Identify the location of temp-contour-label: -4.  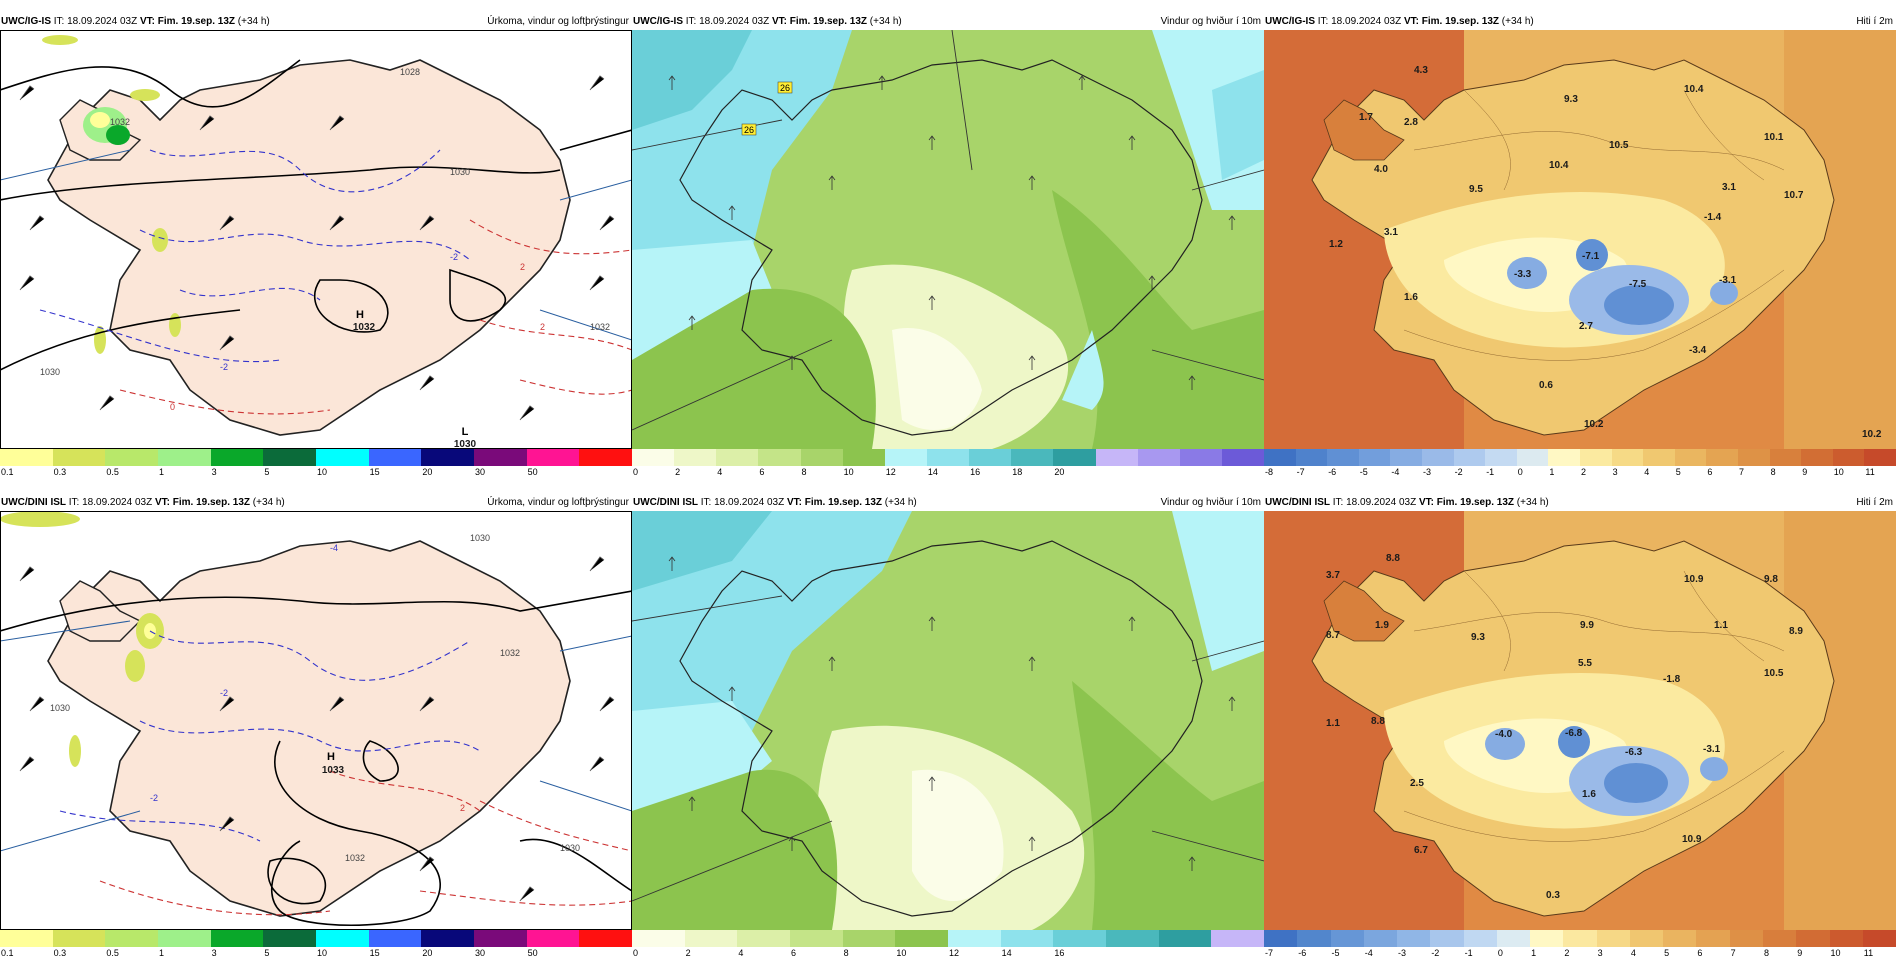
(334, 548).